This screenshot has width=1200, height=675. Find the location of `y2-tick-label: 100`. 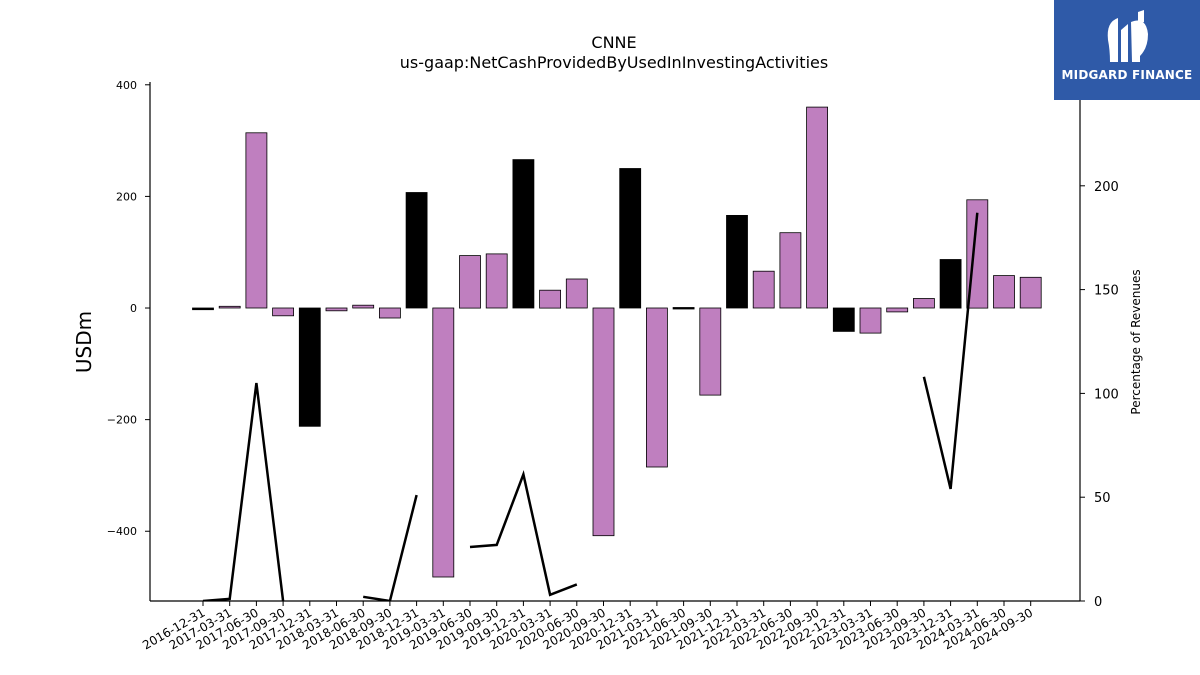

y2-tick-label: 100 is located at coordinates (1106, 394).